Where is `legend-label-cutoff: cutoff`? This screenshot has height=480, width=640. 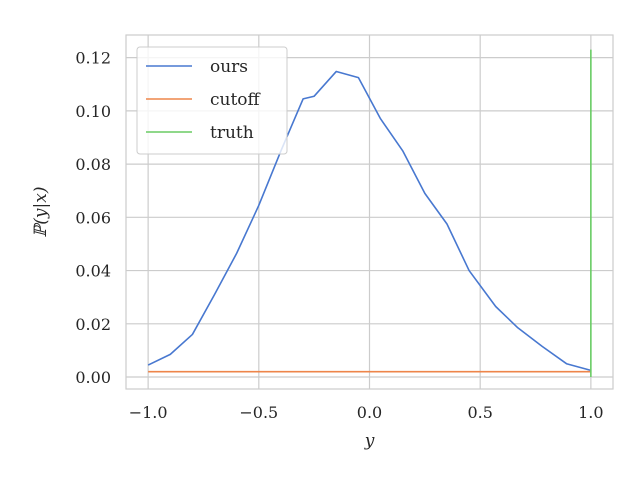 legend-label-cutoff: cutoff is located at coordinates (236, 100).